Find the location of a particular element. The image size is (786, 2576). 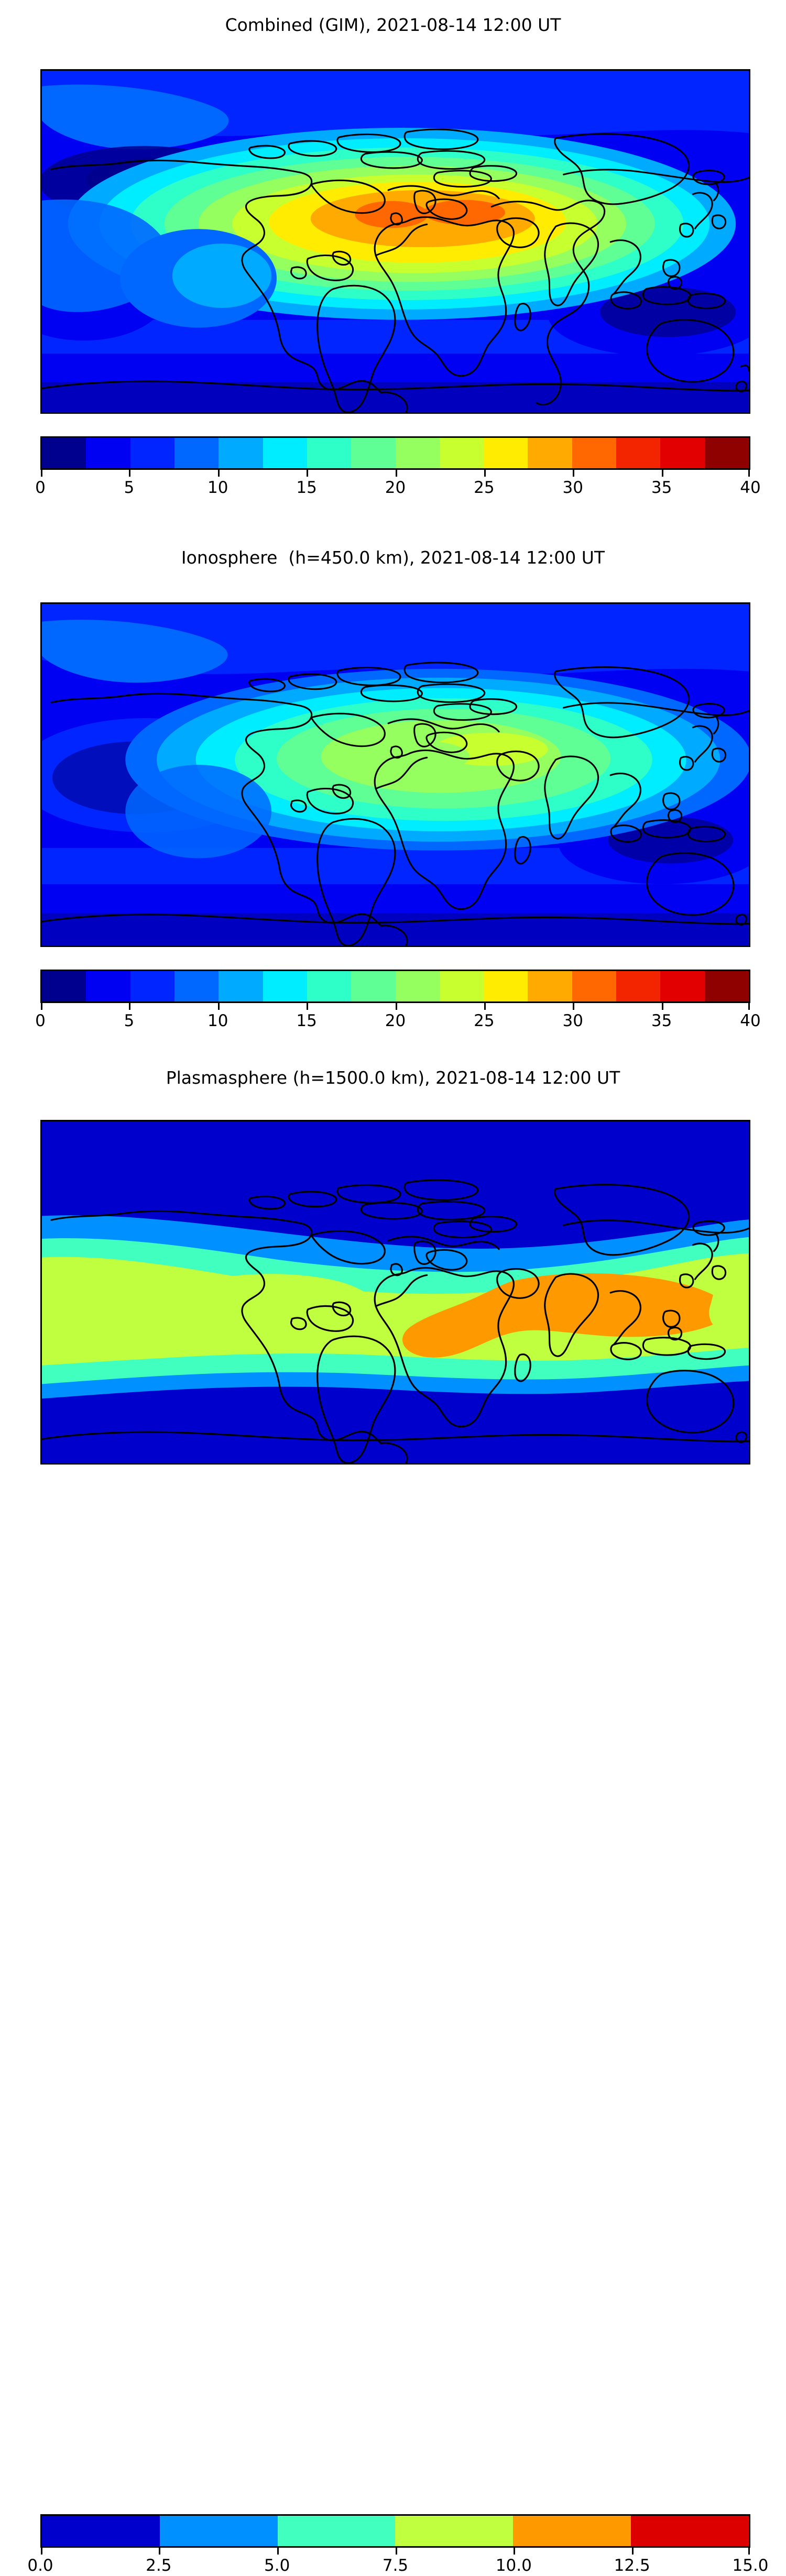

colorbar-plasmasphere-labels: 0.0 2.5 5.0 7.5 10.0 12.5 15.0 is located at coordinates (397, 2565).